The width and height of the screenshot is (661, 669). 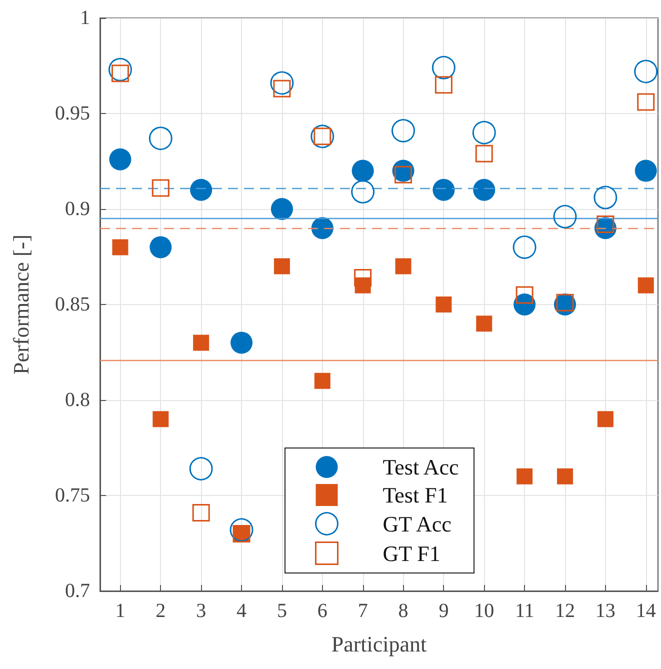 What do you see at coordinates (85, 18) in the screenshot?
I see `y-tick-label: 1` at bounding box center [85, 18].